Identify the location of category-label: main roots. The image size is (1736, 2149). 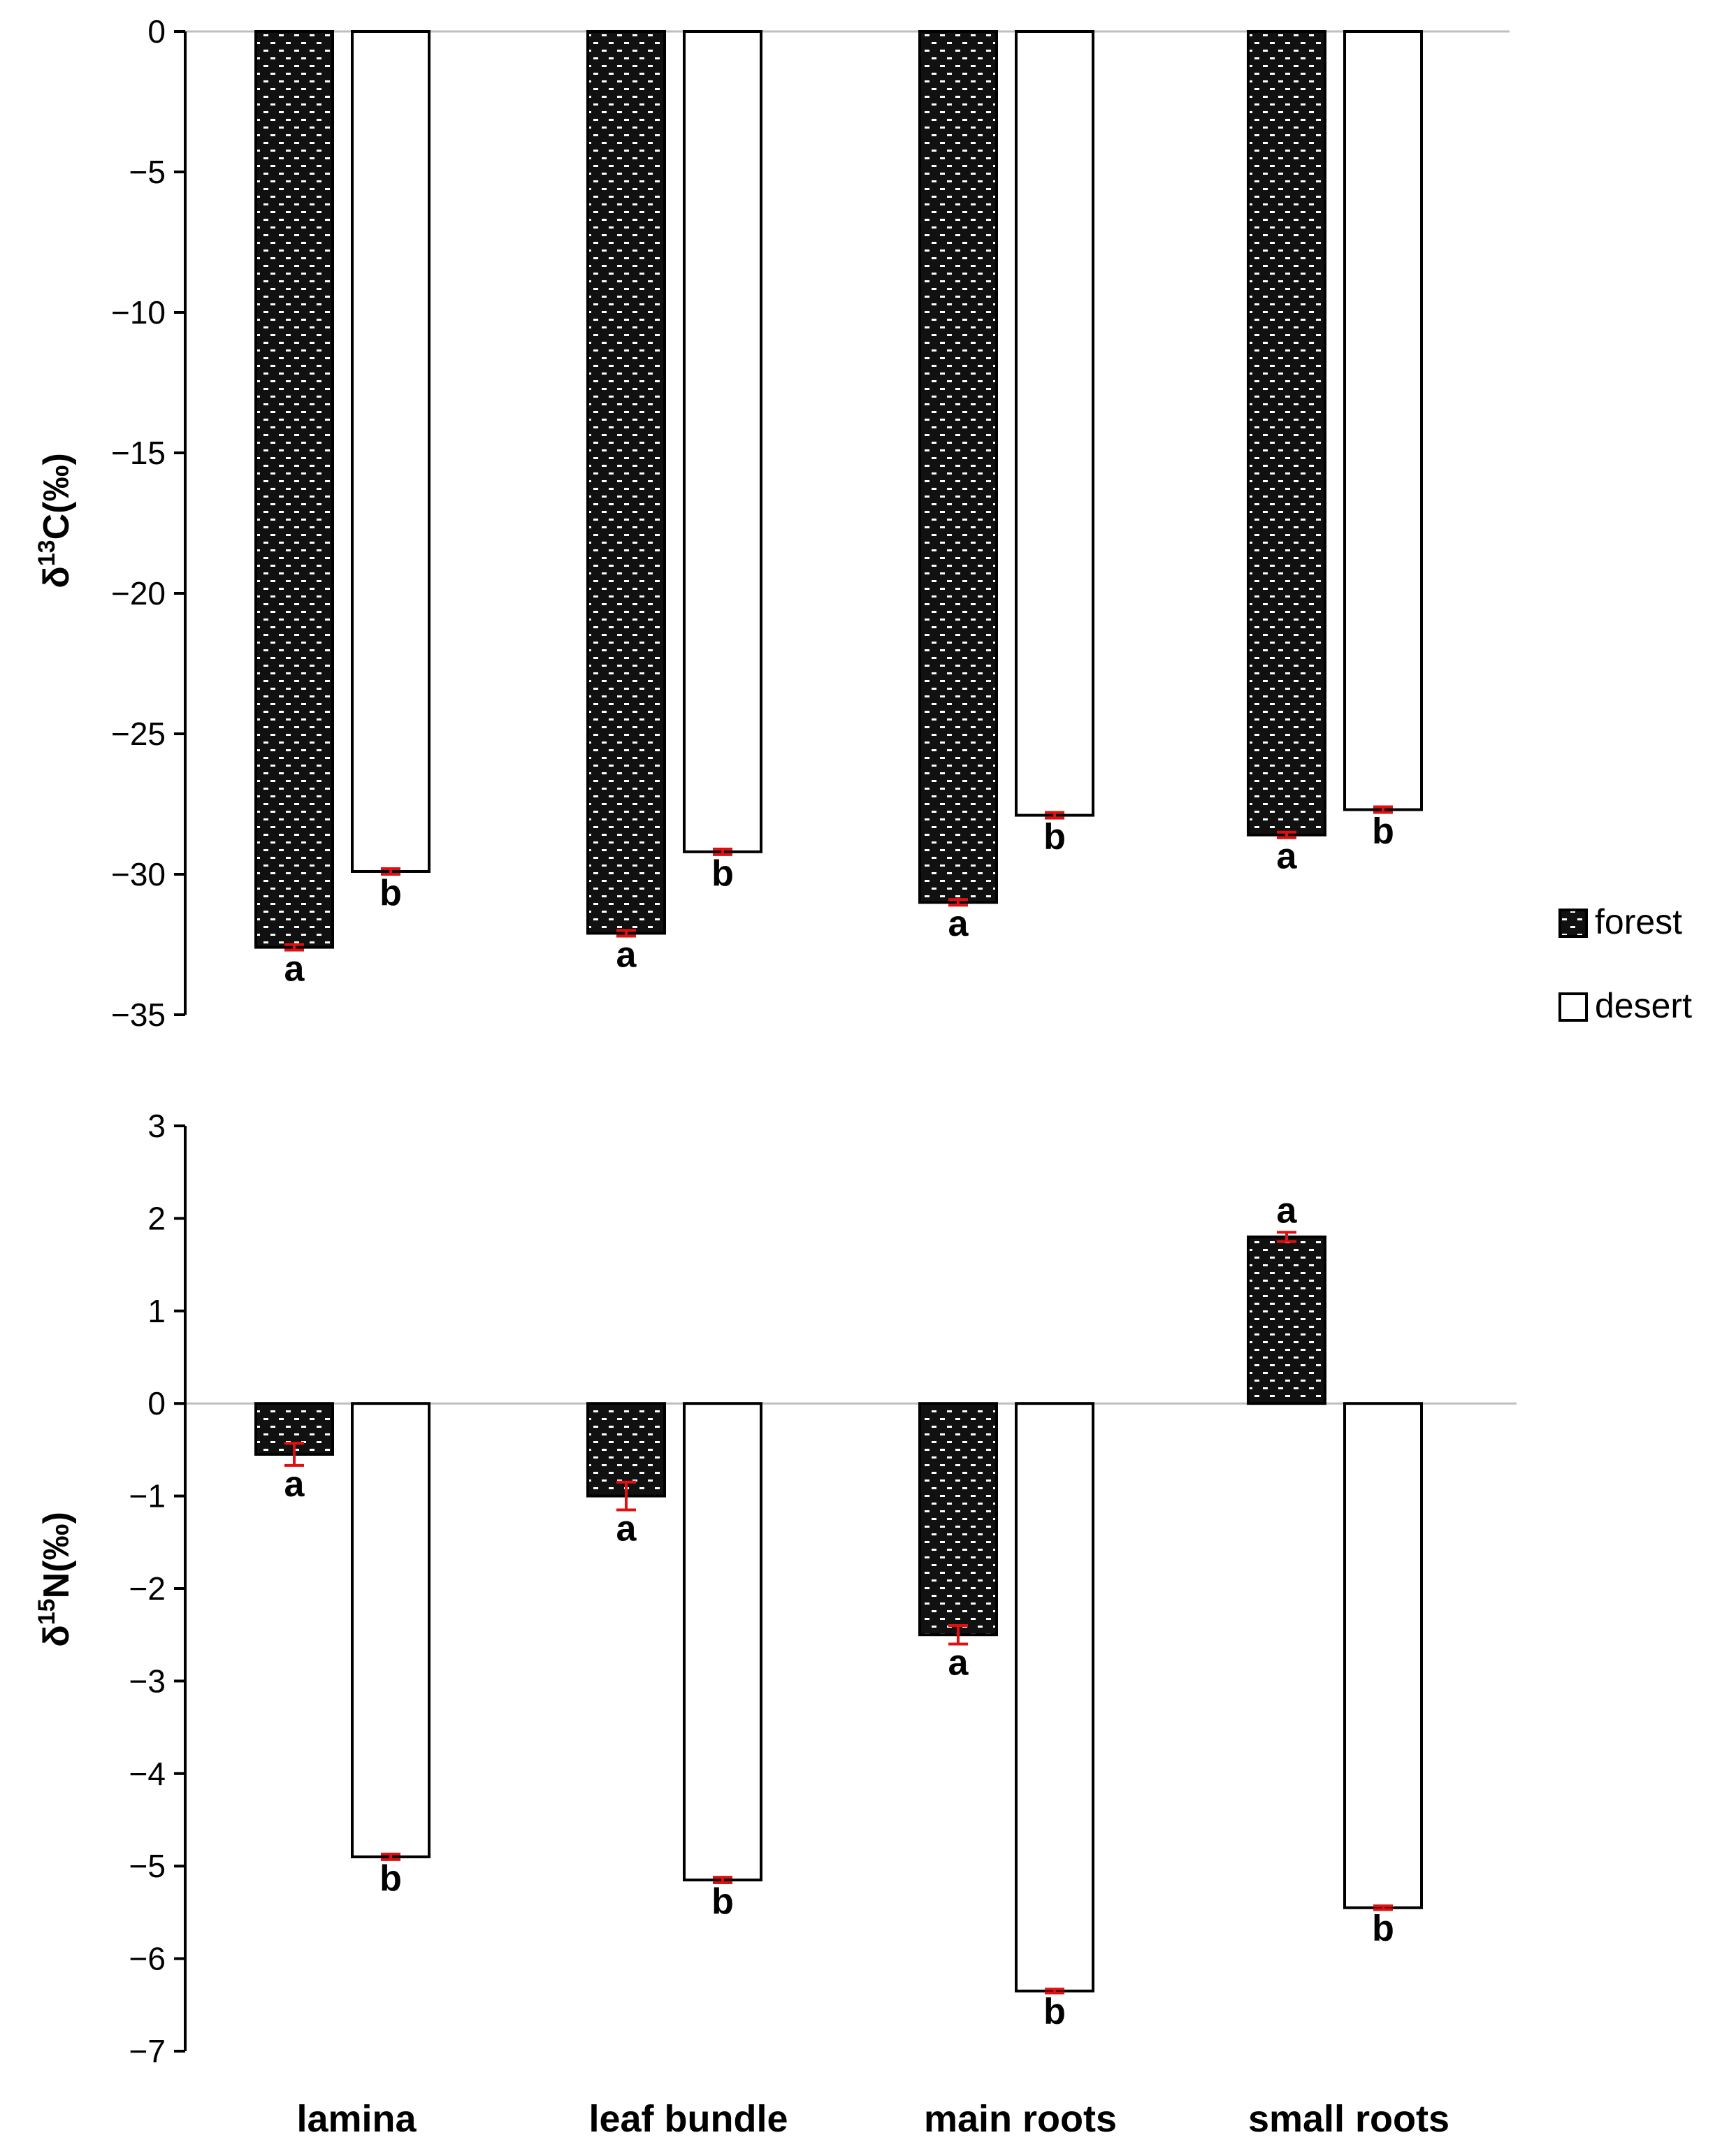
(1020, 2119).